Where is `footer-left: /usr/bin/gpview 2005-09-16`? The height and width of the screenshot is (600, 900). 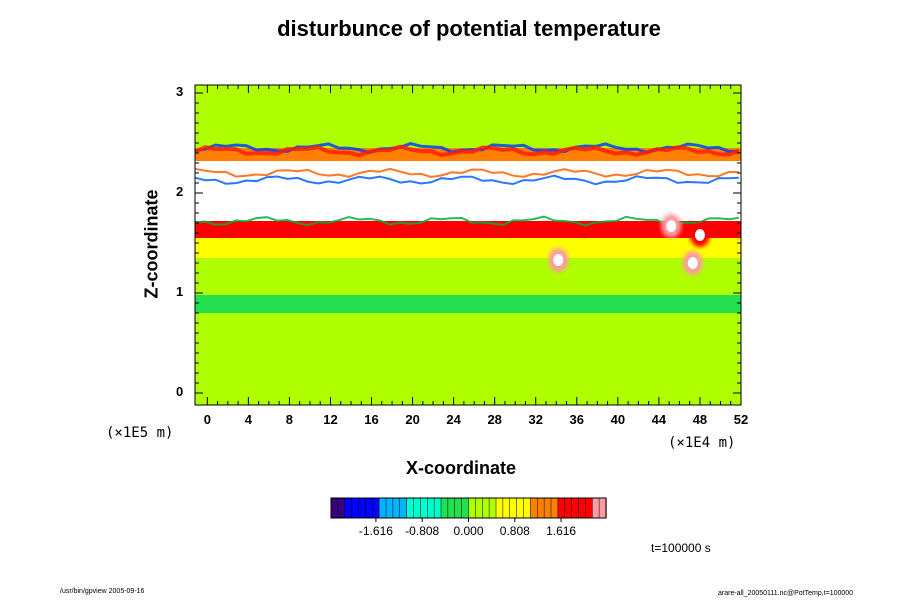
footer-left: /usr/bin/gpview 2005-09-16 is located at coordinates (102, 591).